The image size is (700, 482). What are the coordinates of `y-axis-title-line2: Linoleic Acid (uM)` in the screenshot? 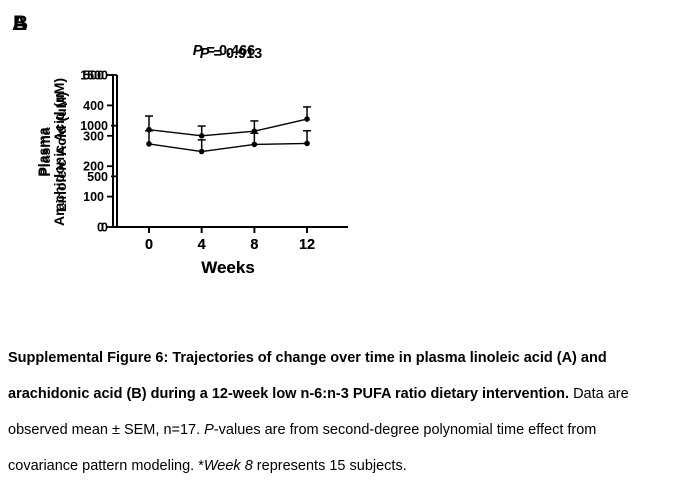 It's located at (61, 152).